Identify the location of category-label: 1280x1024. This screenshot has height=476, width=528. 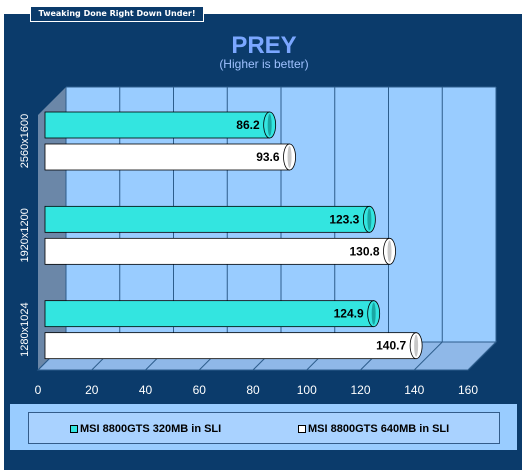
(25, 329).